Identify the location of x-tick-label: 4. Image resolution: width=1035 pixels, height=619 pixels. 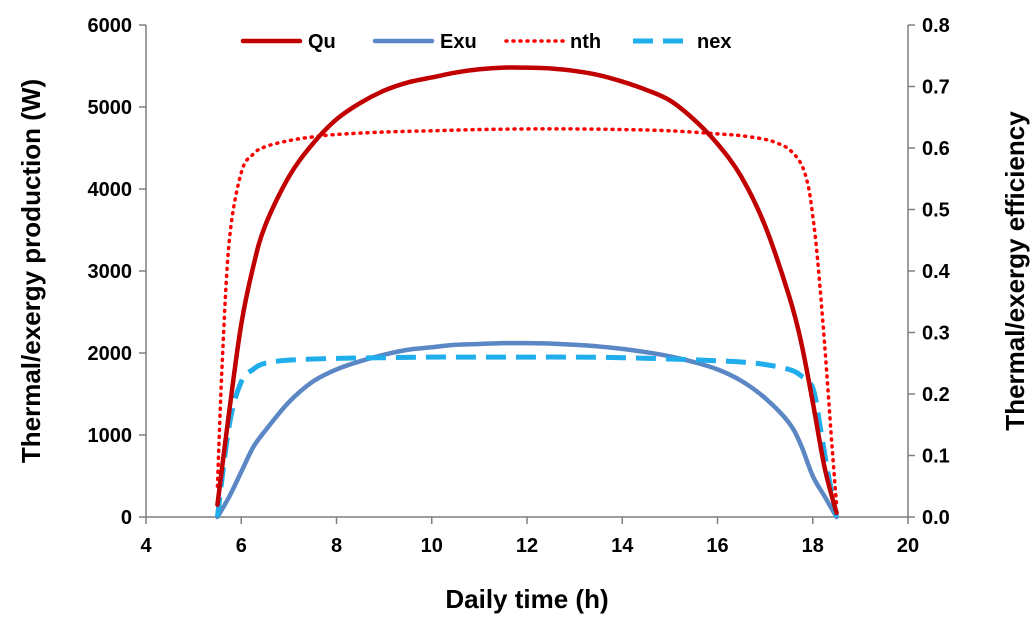
(146, 546).